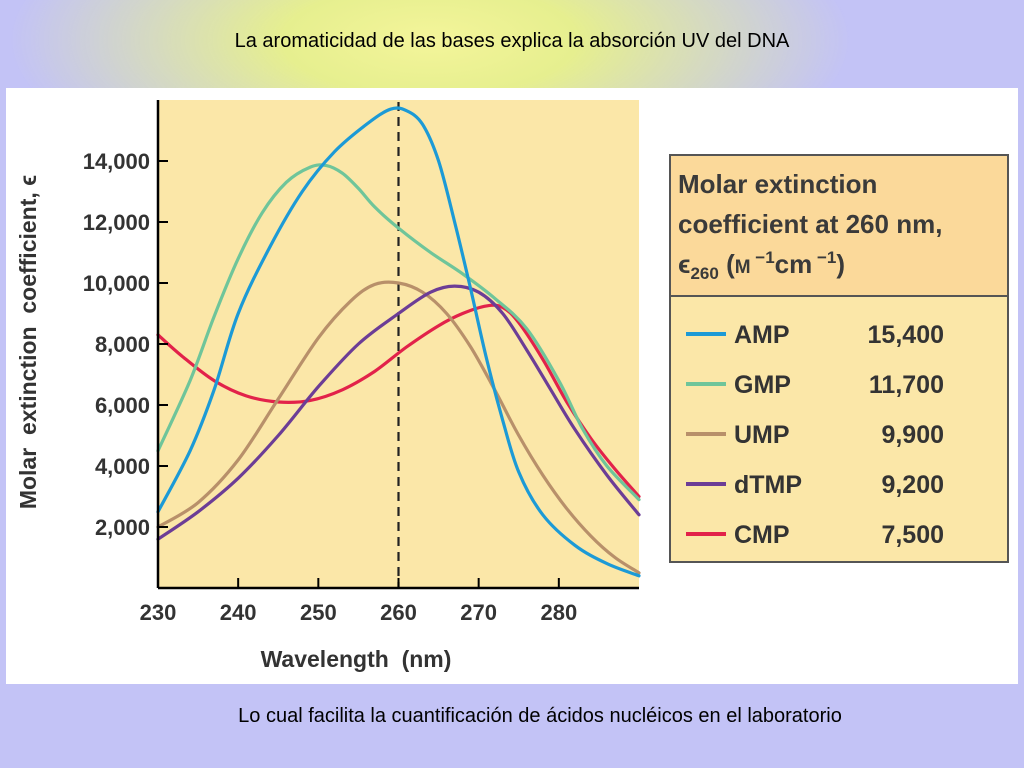 This screenshot has width=1024, height=768. I want to click on x-tick-label: 230, so click(158, 612).